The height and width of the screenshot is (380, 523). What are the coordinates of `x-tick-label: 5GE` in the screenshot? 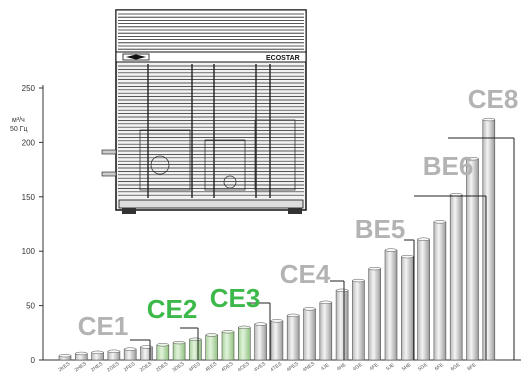 It's located at (423, 366).